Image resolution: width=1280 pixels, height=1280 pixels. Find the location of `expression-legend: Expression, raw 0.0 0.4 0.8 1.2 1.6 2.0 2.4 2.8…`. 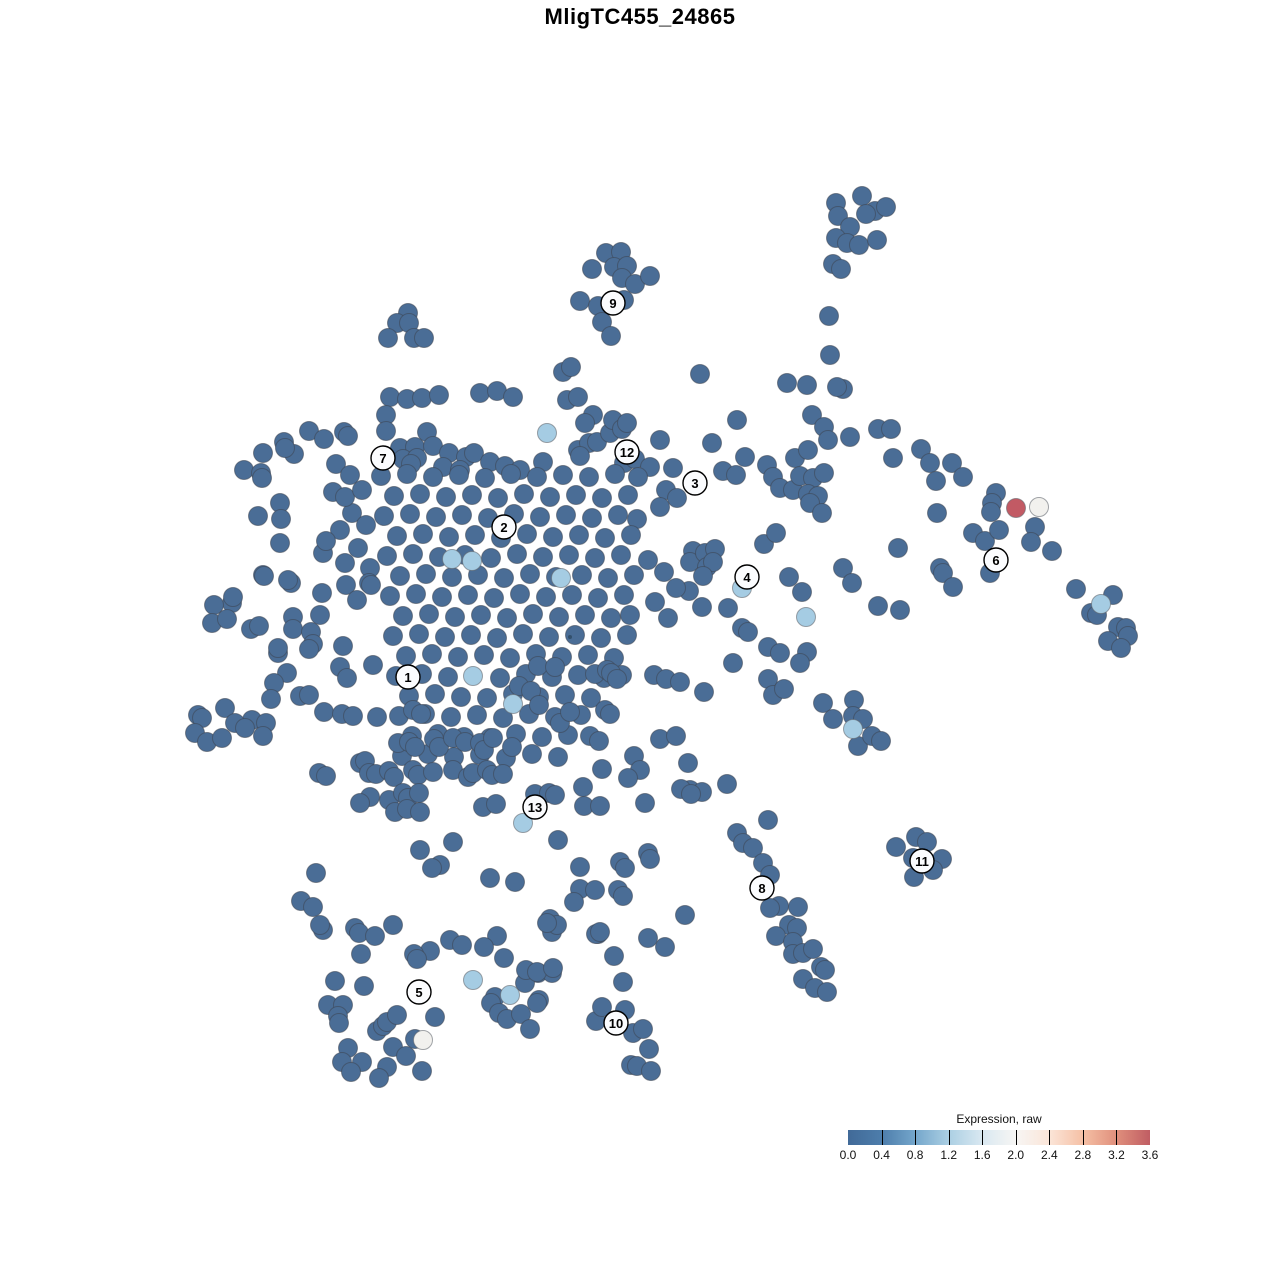

expression-legend: Expression, raw 0.0 0.4 0.8 1.2 1.6 2.0 2.4 2.8… is located at coordinates (999, 1138).